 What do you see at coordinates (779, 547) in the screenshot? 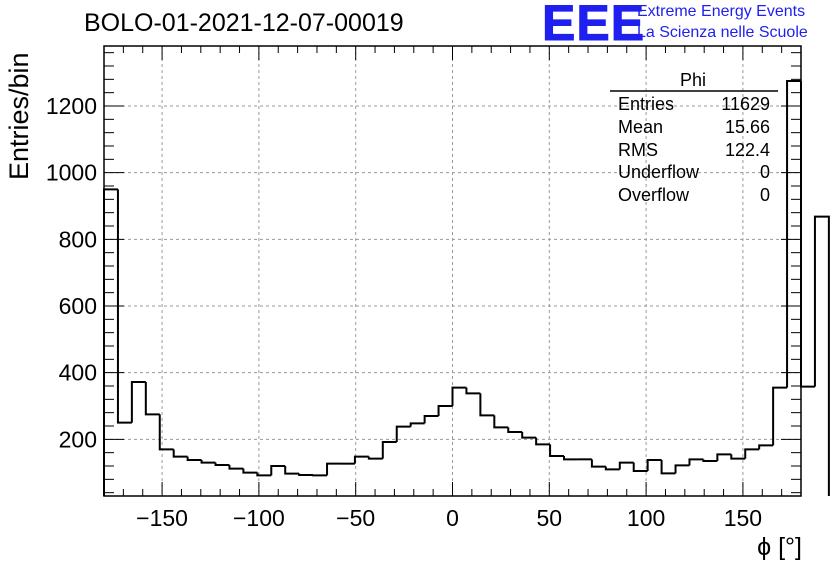
I see `x-axis-label: ϕ [°]` at bounding box center [779, 547].